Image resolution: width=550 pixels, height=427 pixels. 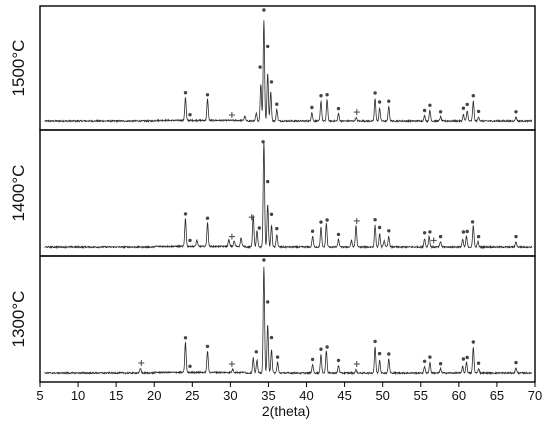 I want to click on x-tick-label: 5, so click(x=39, y=395).